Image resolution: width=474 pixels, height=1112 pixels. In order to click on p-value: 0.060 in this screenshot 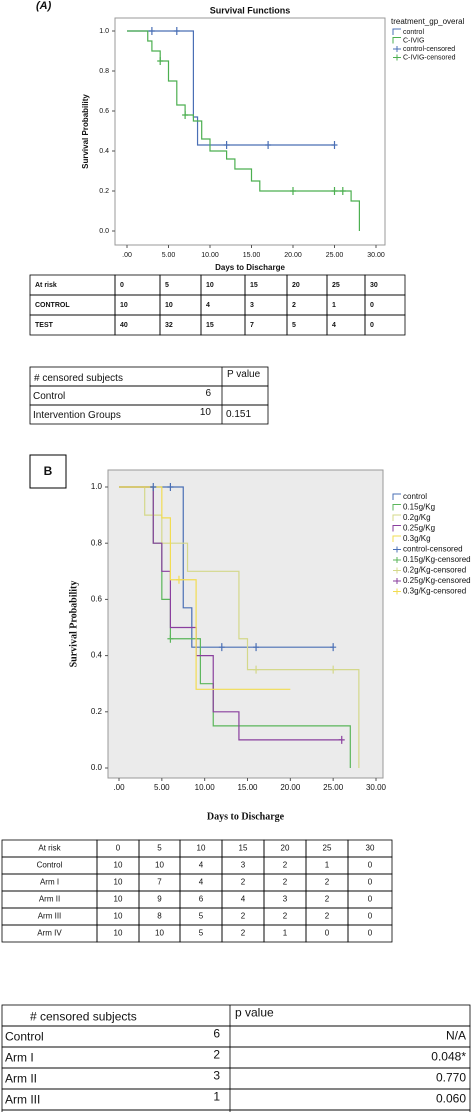, I will do `click(451, 1099)`.